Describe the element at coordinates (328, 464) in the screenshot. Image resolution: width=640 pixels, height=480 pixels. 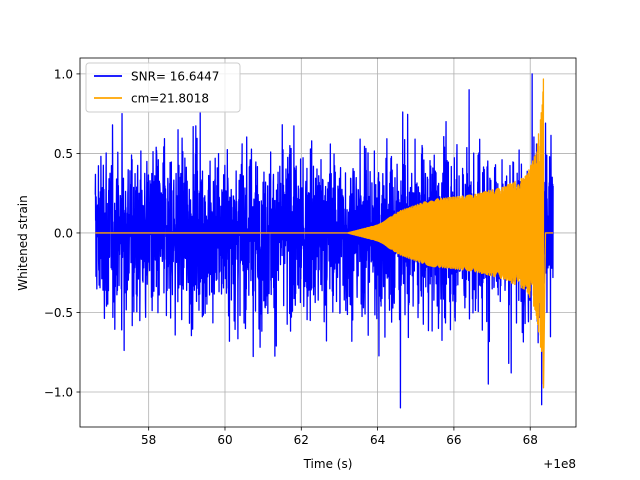
I see `x-axis-label: Time (s)` at that location.